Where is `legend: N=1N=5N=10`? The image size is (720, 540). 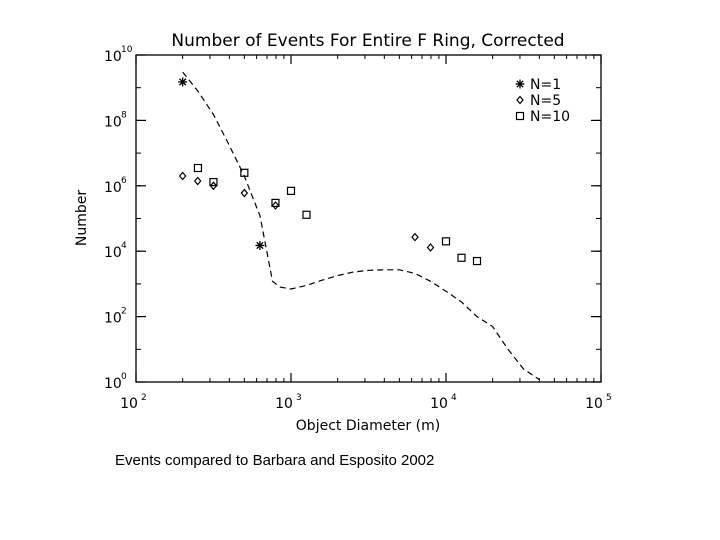
legend: N=1N=5N=10 is located at coordinates (542, 101).